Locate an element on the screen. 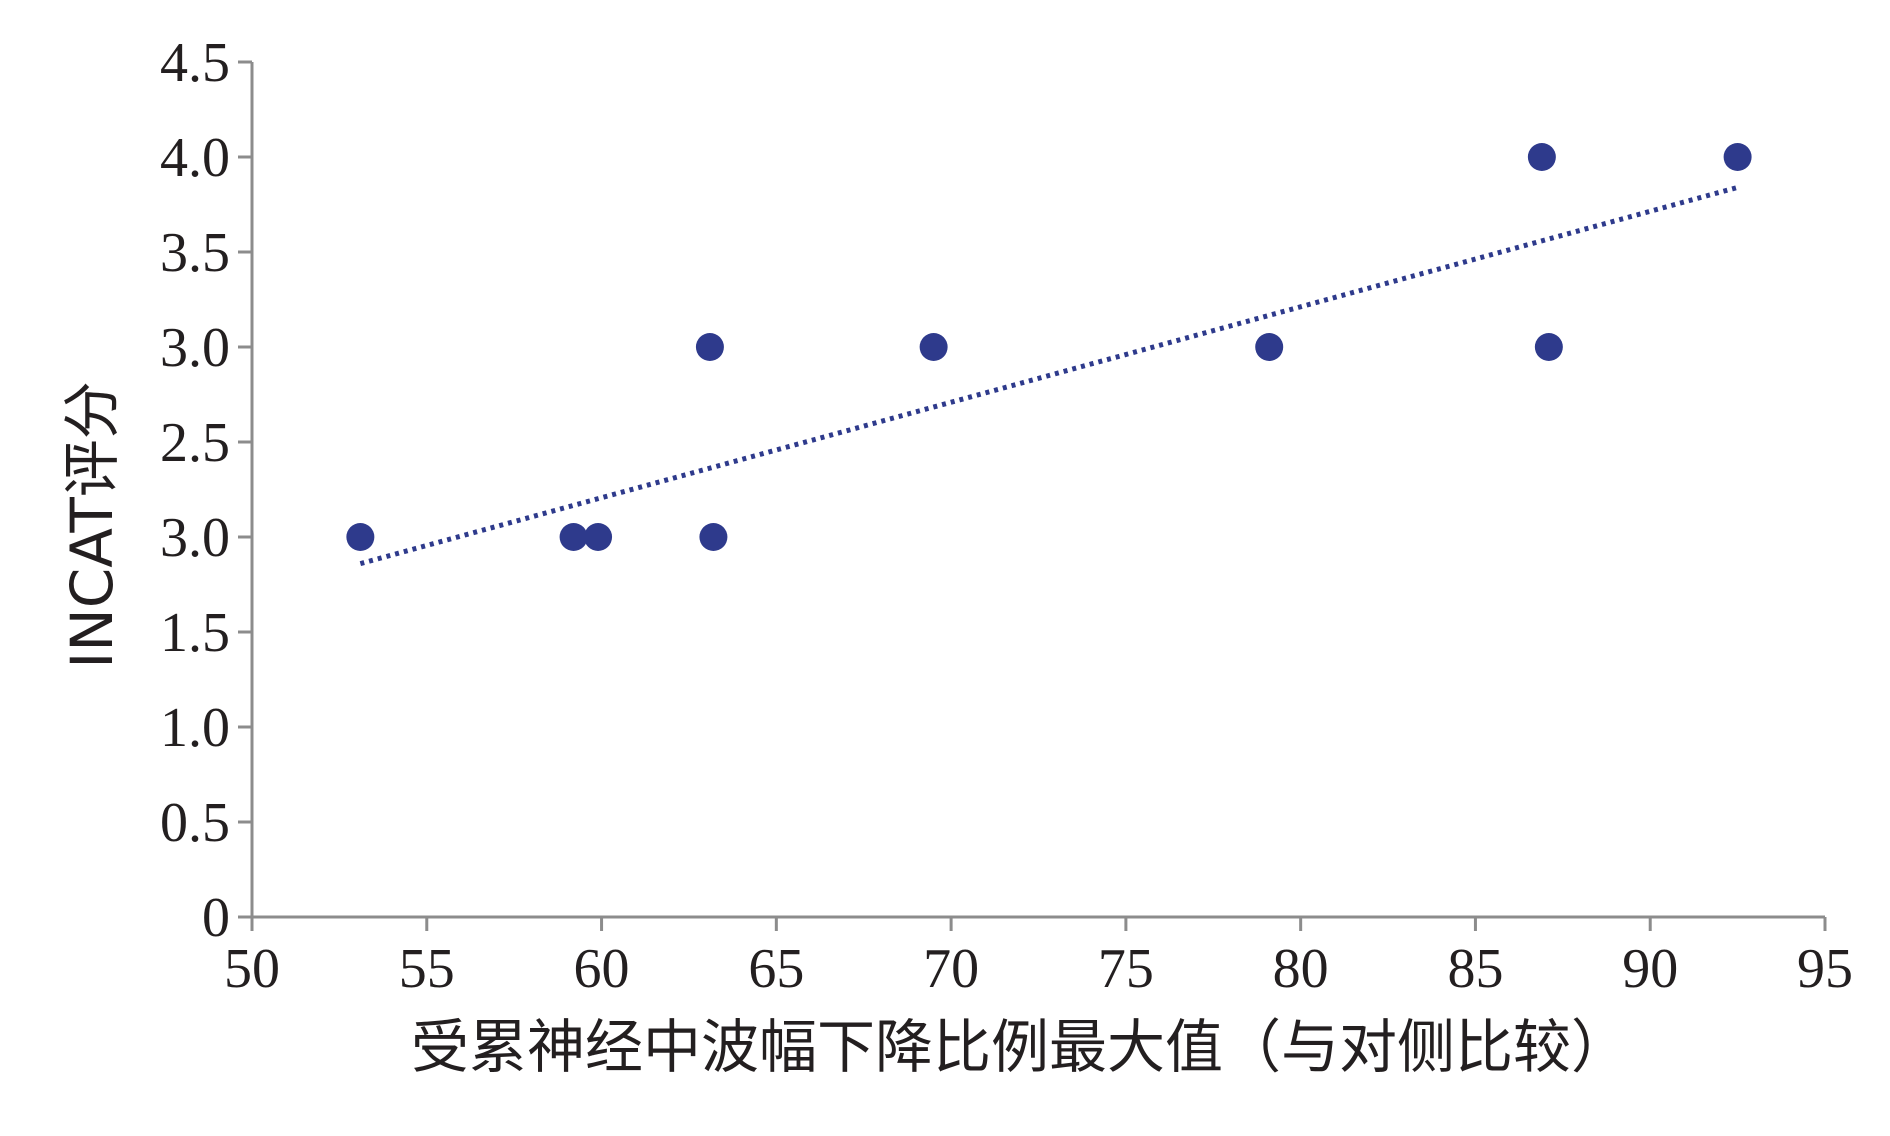 The height and width of the screenshot is (1136, 1890). y-tick-label: 4.0 is located at coordinates (195, 158).